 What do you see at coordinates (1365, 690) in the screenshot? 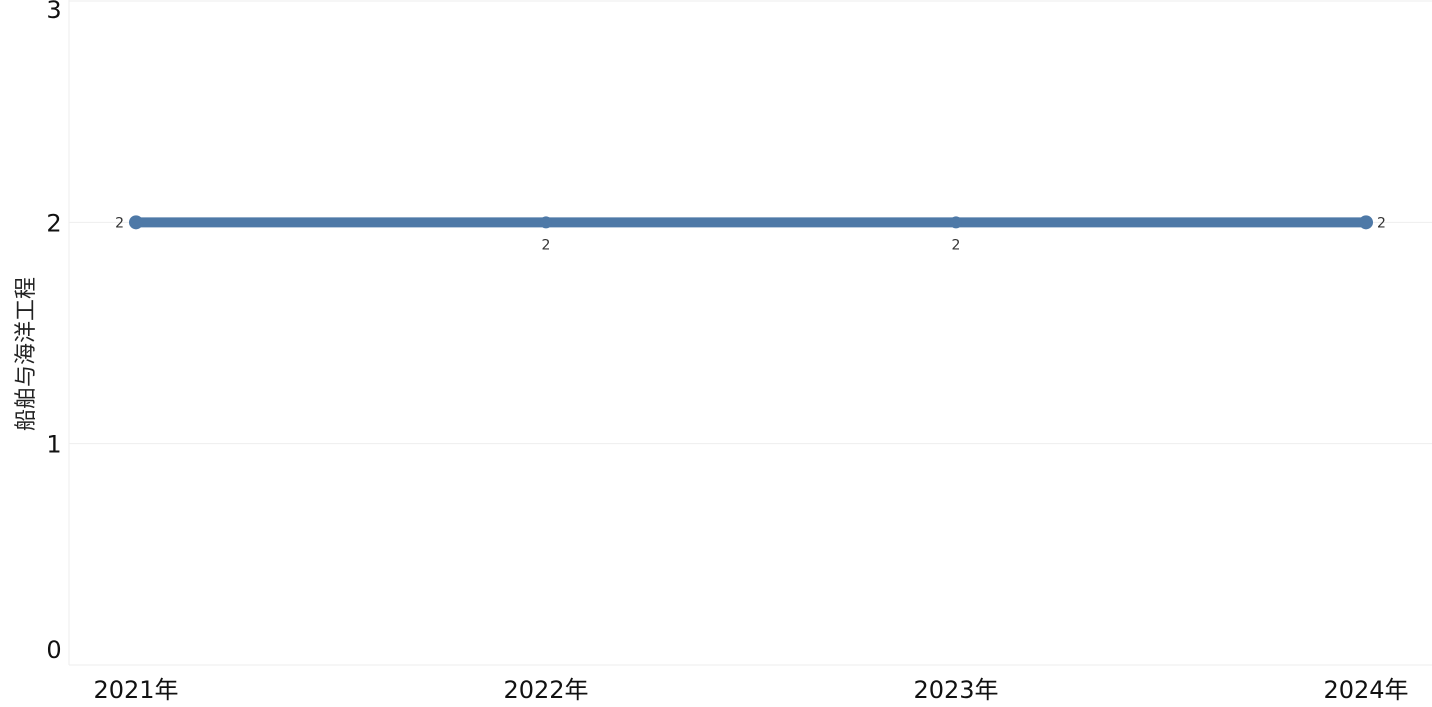
I see `x-tick-label: 2024年` at bounding box center [1365, 690].